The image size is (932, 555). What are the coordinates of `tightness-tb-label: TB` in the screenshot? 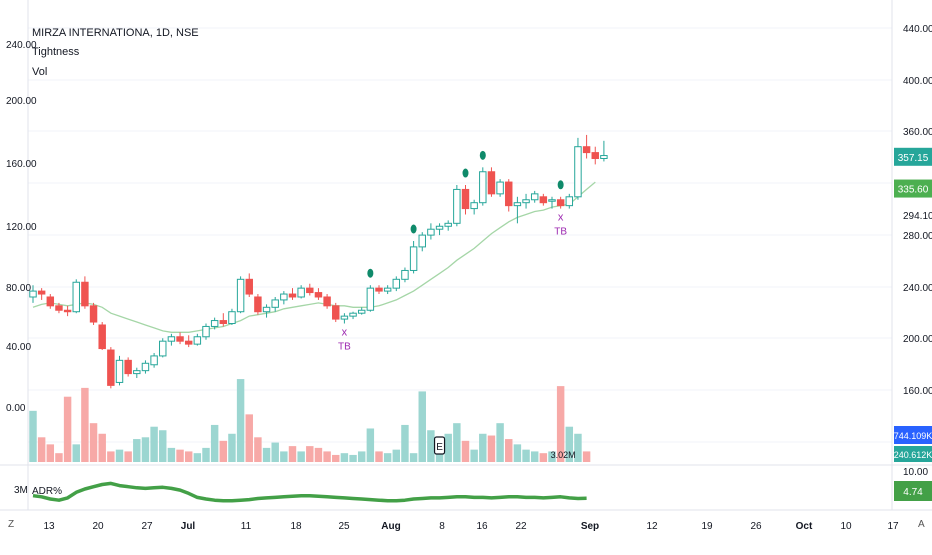 It's located at (560, 232).